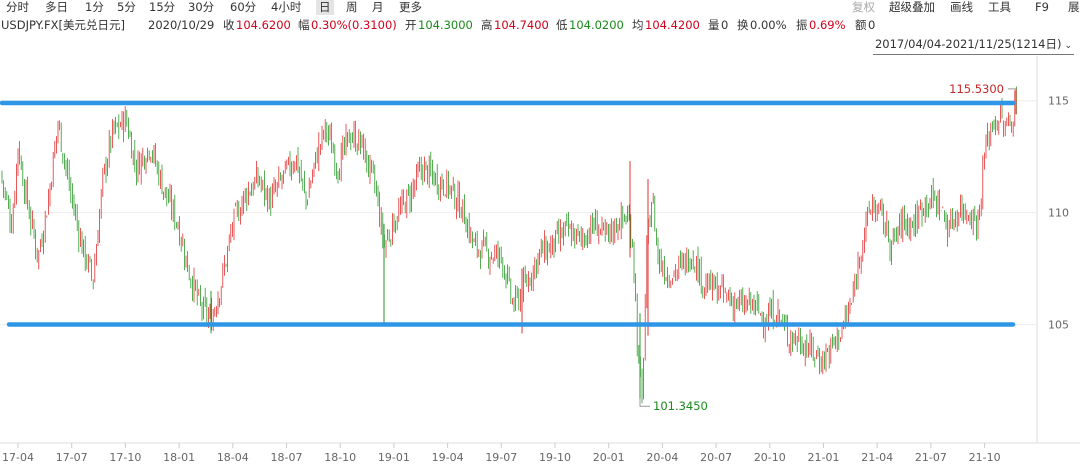 This screenshot has width=1080, height=467. What do you see at coordinates (72, 457) in the screenshot?
I see `x-tick-label: 17-07` at bounding box center [72, 457].